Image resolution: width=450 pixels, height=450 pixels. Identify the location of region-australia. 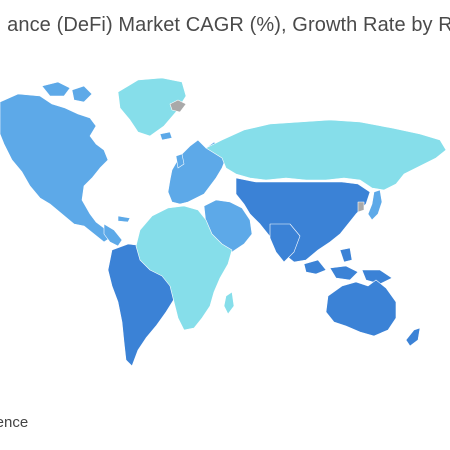
(361, 308).